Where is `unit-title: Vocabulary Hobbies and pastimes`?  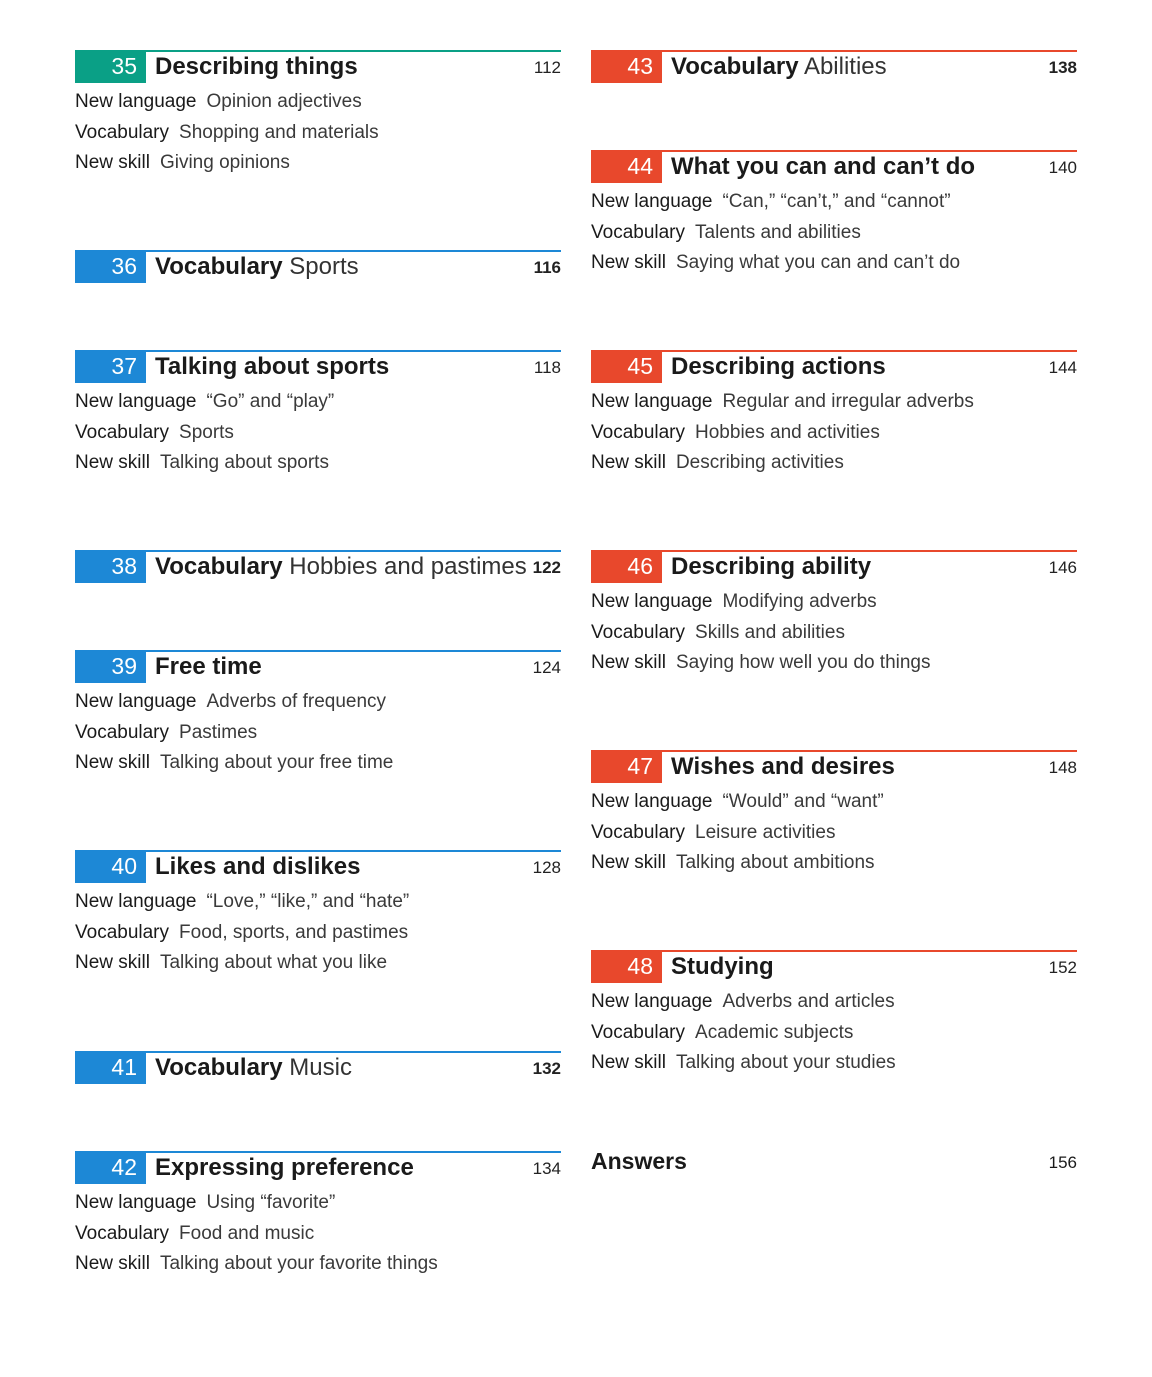
unit-title: Vocabulary Hobbies and pastimes is located at coordinates (341, 566).